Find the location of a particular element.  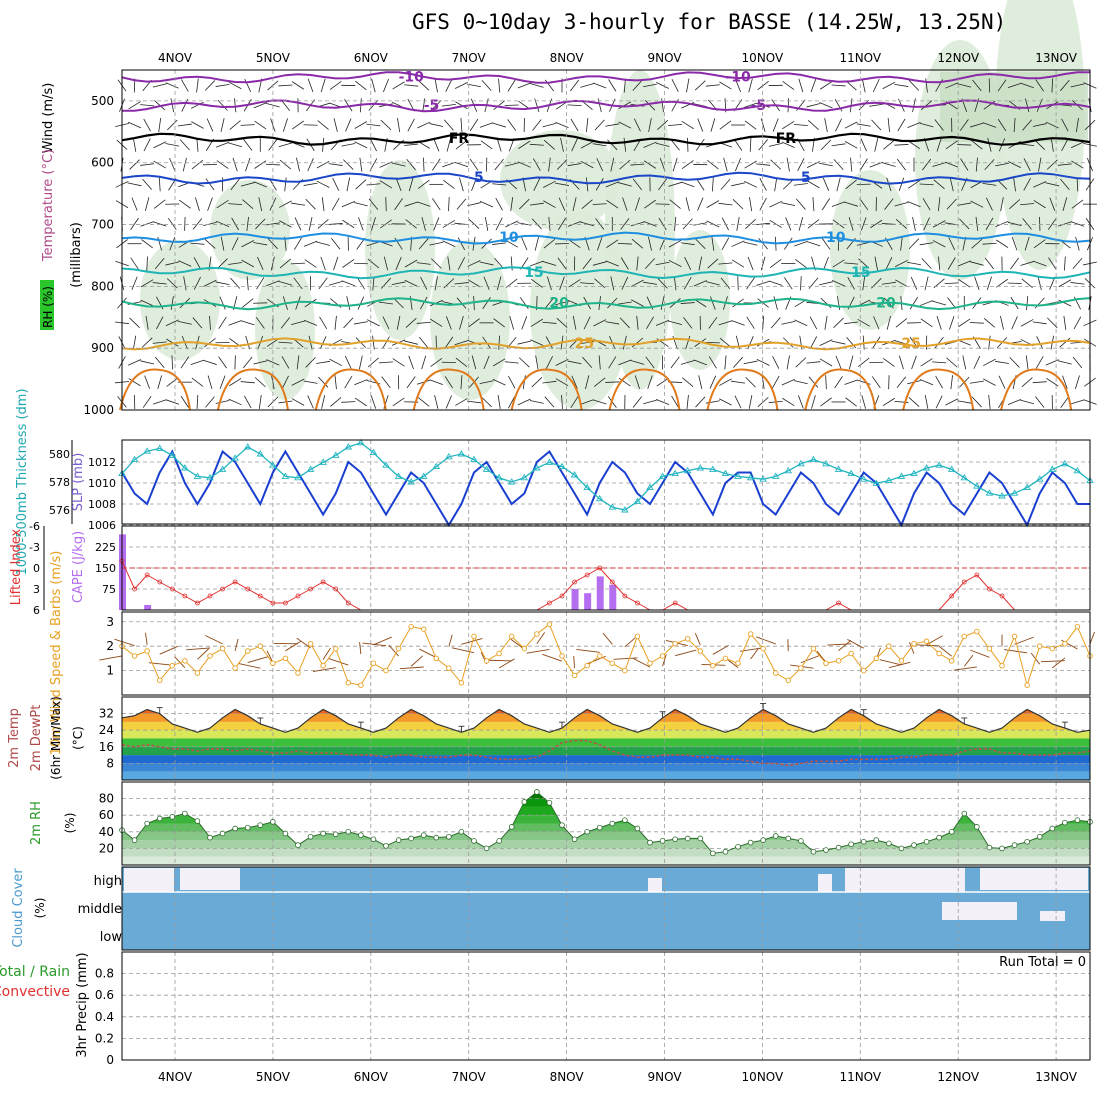

lifted-index-tick-label: -6 is located at coordinates (34, 526).